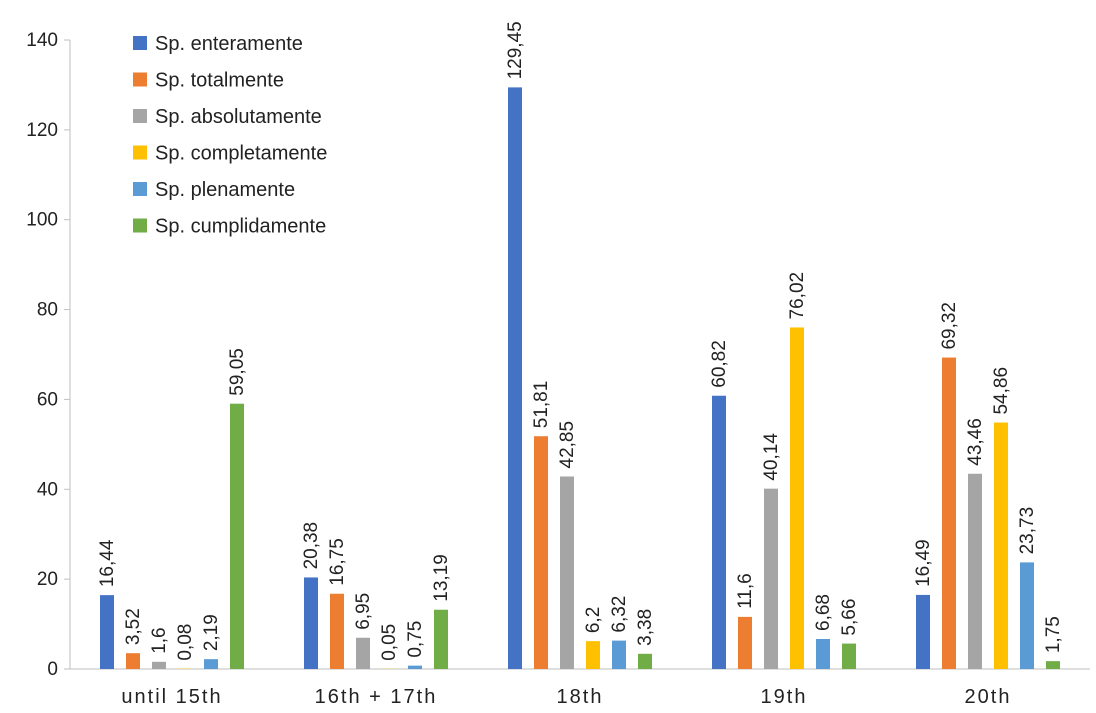  What do you see at coordinates (159, 640) in the screenshot?
I see `data-label: 1,6` at bounding box center [159, 640].